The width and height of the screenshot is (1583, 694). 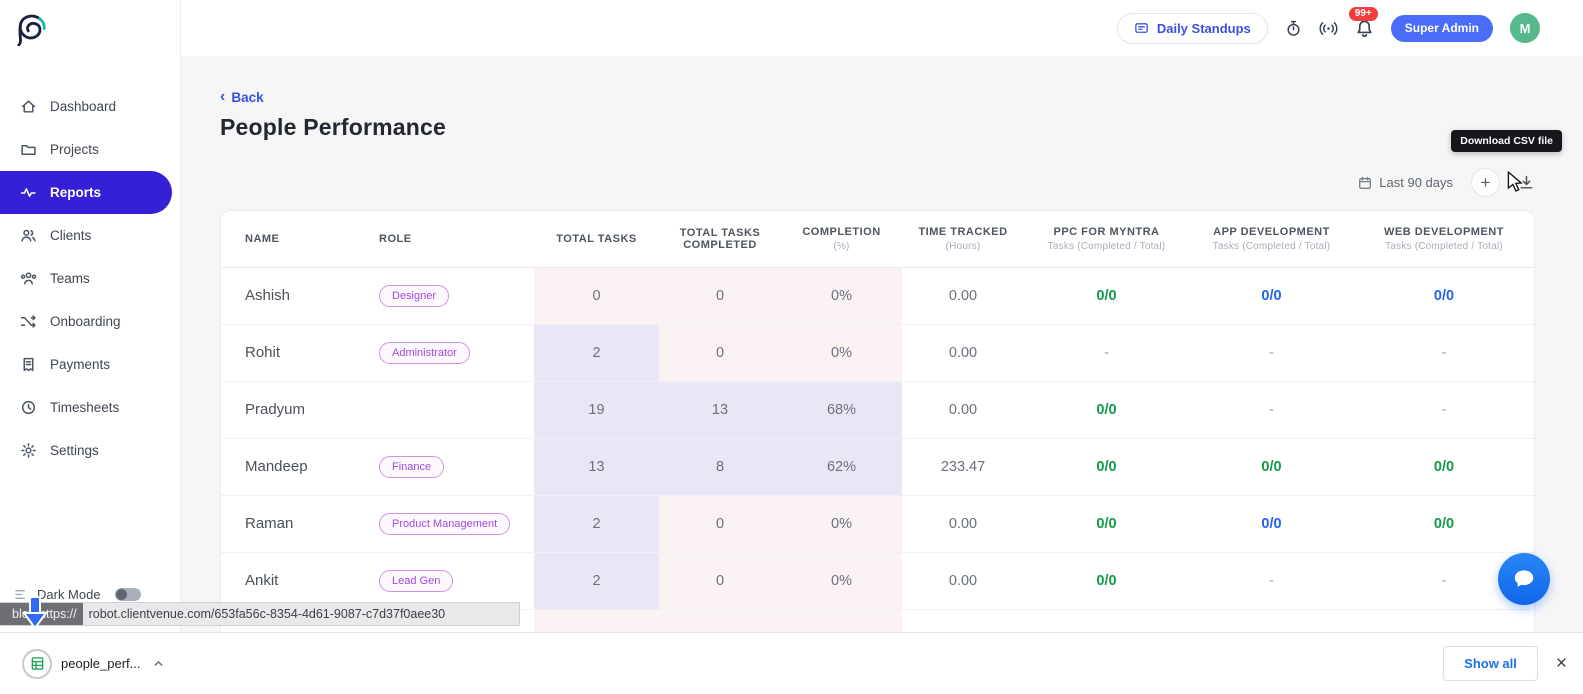 I want to click on cell-total-tasks: 0, so click(x=596, y=296).